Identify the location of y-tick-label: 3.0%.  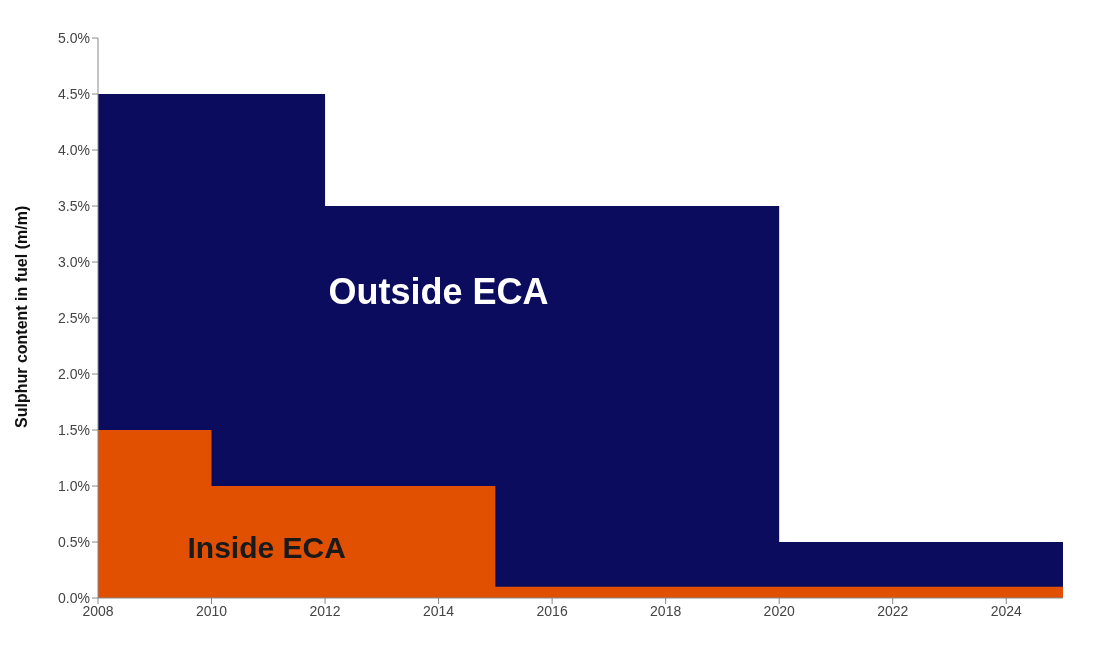
(74, 261).